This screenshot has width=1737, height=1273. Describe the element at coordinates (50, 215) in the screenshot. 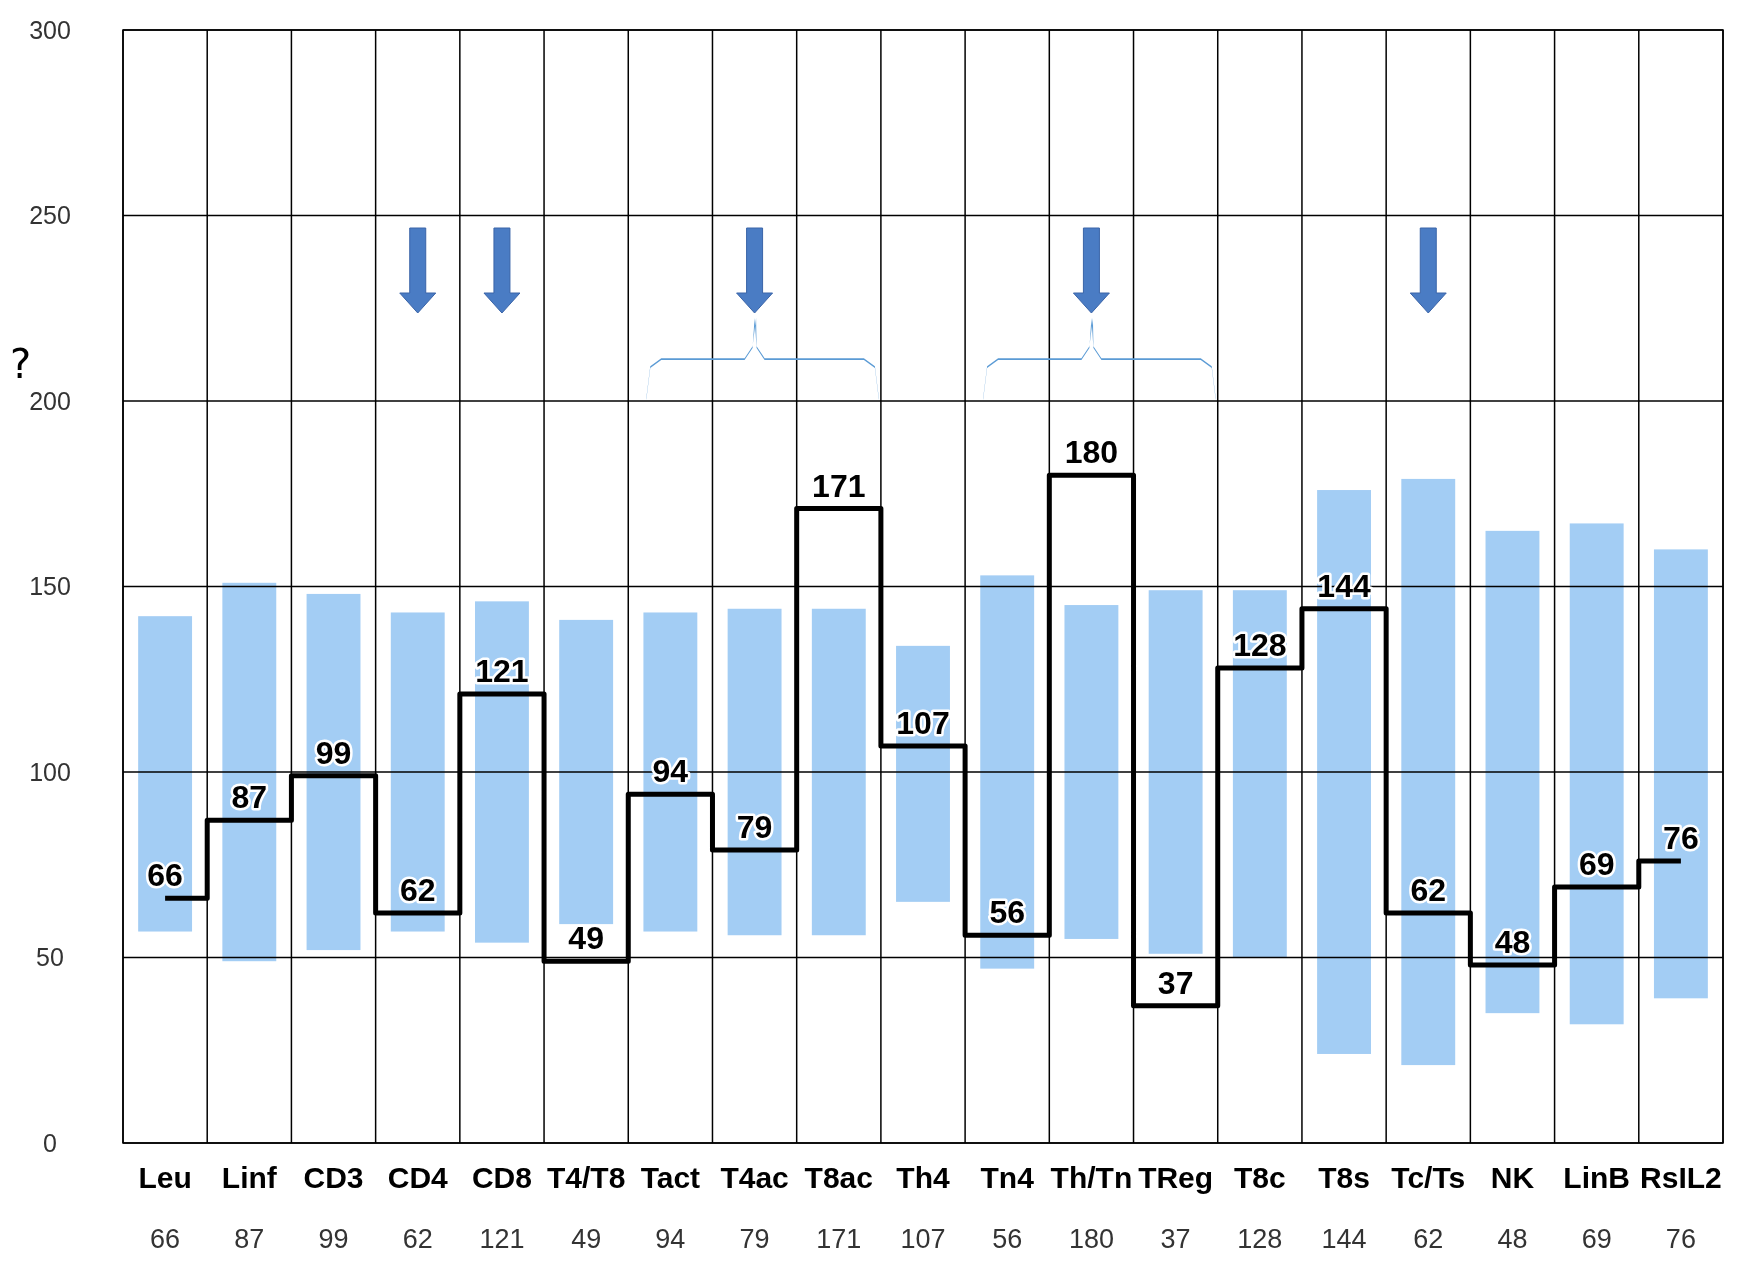

I see `y-tick-label: 250` at that location.